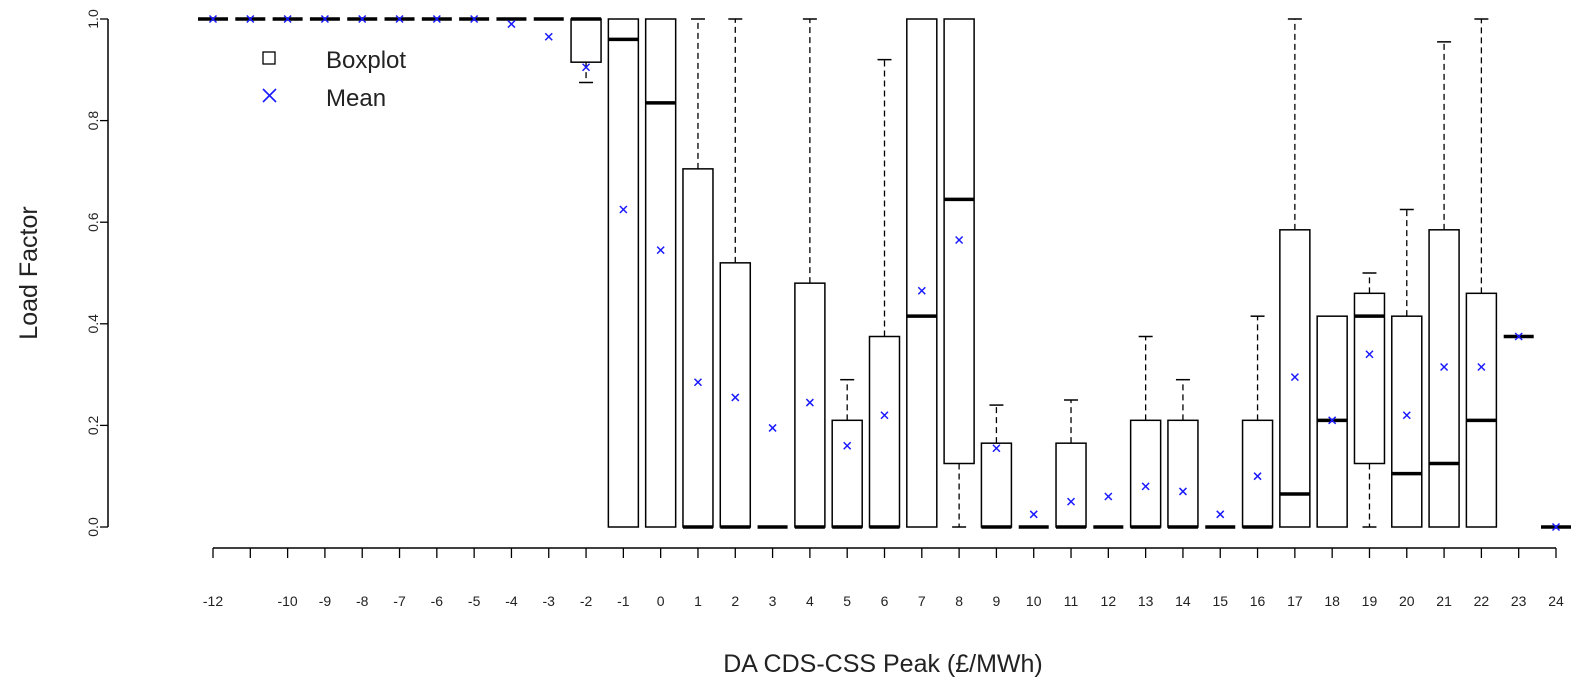 This screenshot has height=690, width=1594. I want to click on legend-mean-label: Mean, so click(356, 98).